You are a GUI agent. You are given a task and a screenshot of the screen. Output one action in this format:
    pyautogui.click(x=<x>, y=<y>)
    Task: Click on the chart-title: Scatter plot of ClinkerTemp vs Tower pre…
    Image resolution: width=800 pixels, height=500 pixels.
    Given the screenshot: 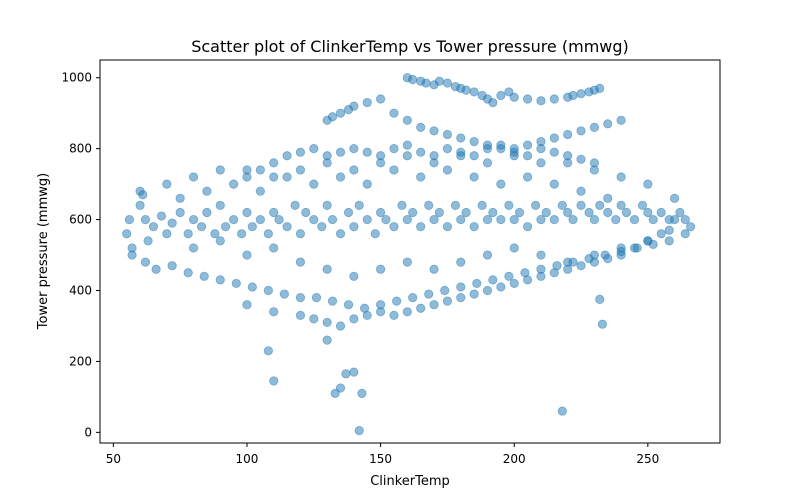 What is the action you would take?
    pyautogui.click(x=410, y=46)
    